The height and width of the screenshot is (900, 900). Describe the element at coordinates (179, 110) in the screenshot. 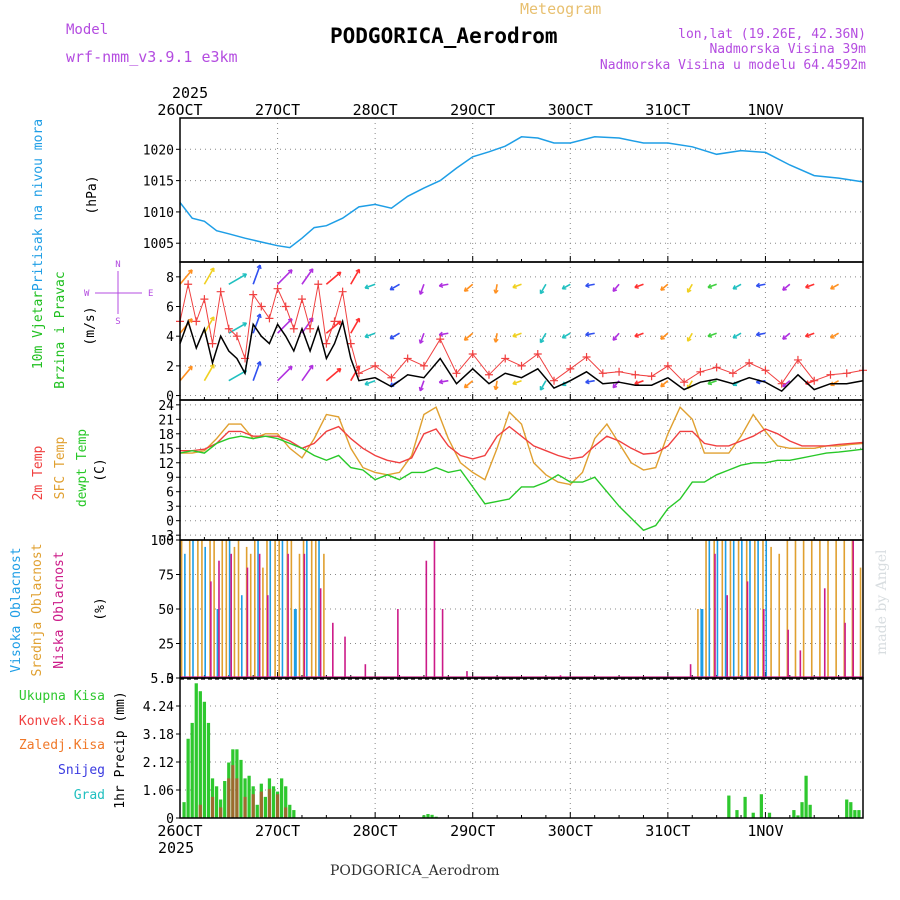

I see `time-tick-top: 26OCT` at that location.